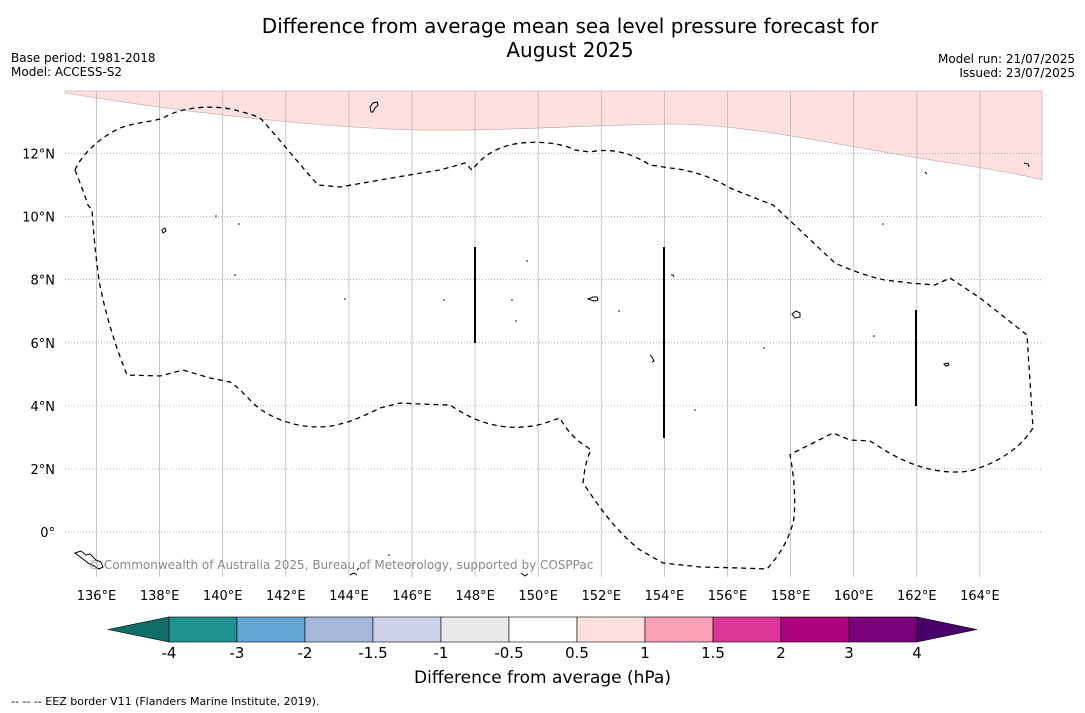  I want to click on lon-tick-label: 140°E, so click(223, 596).